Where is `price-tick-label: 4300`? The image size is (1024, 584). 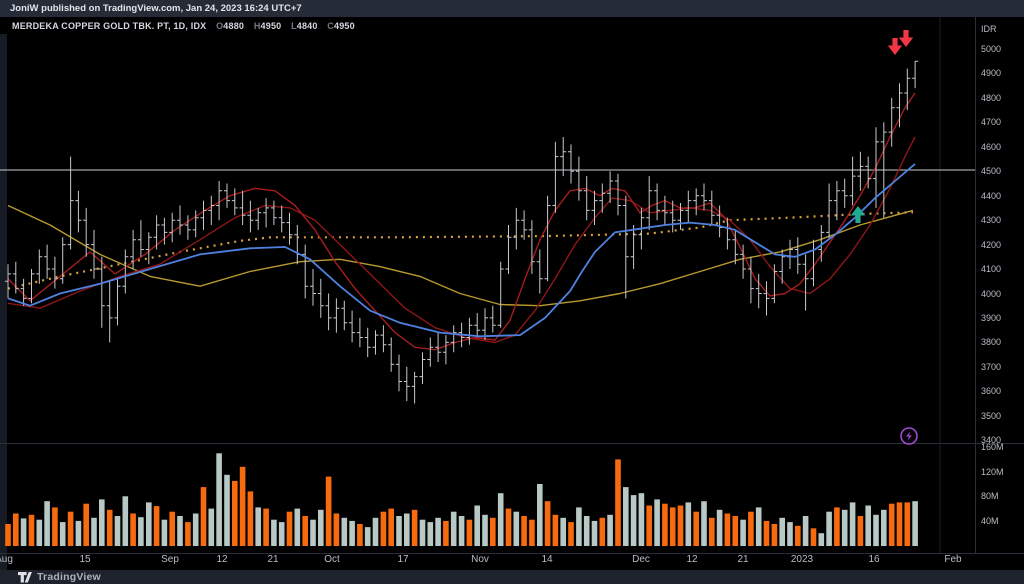
price-tick-label: 4300 is located at coordinates (991, 220).